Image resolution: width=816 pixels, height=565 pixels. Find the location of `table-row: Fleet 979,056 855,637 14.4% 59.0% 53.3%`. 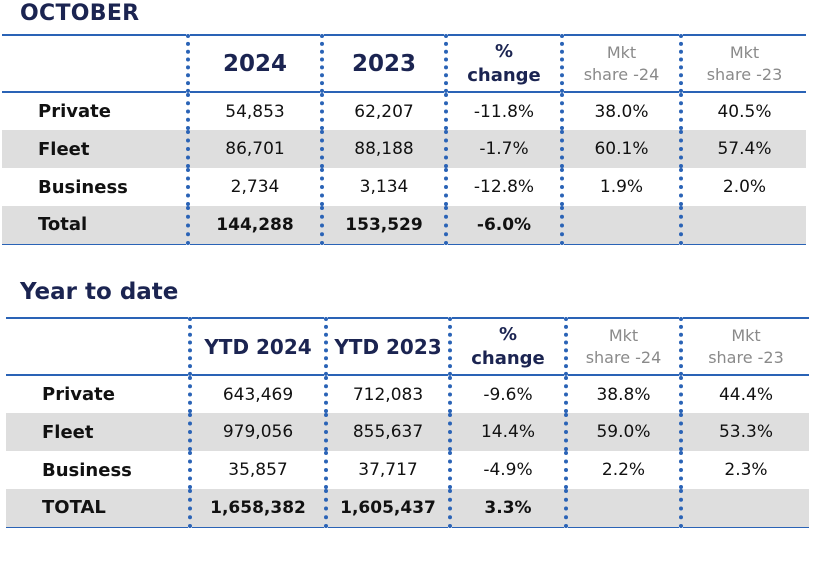

table-row: Fleet 979,056 855,637 14.4% 59.0% 53.3% is located at coordinates (407, 432).